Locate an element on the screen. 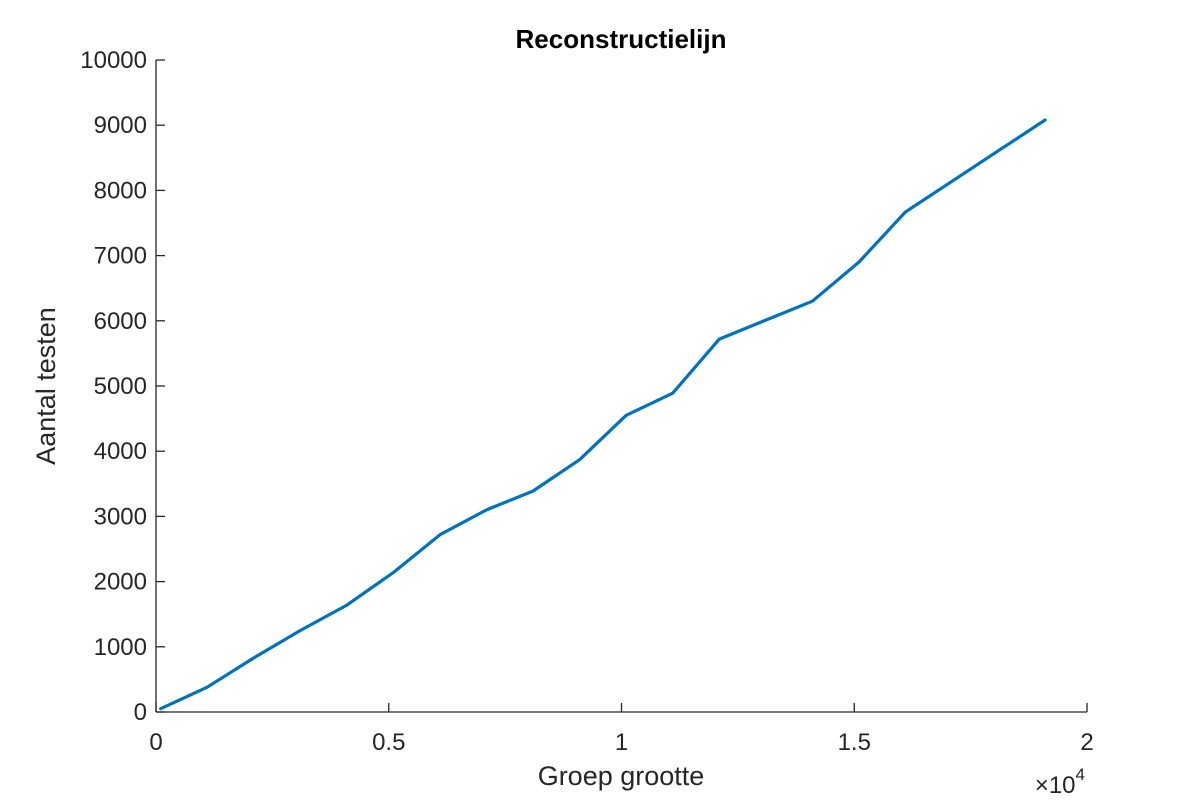 The height and width of the screenshot is (800, 1200). y-tick-label: 6000 is located at coordinates (120, 321).